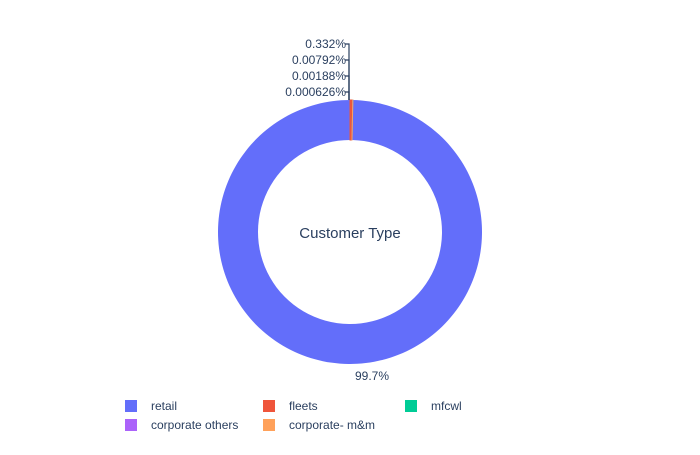  What do you see at coordinates (352, 120) in the screenshot?
I see `pie-slice-corporate-m-m` at bounding box center [352, 120].